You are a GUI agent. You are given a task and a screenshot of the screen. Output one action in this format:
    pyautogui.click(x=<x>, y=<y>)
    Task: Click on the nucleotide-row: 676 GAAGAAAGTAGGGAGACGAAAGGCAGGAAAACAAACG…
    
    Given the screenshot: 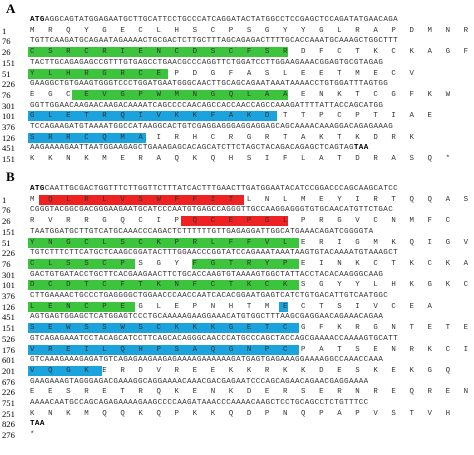 What is the action you would take?
    pyautogui.click(x=237, y=382)
    